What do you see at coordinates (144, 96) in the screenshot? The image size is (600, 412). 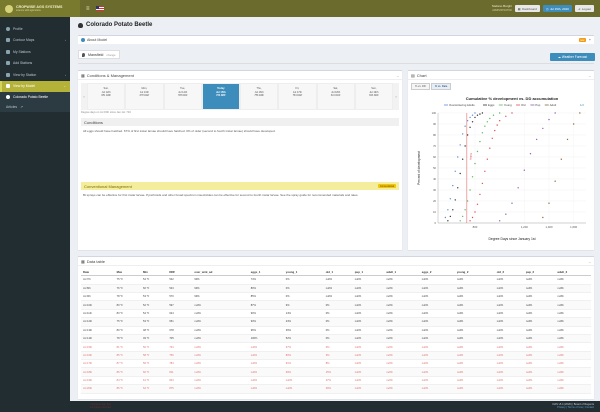 I see `day-card: Mon, Jul 13th 678 DDF` at bounding box center [144, 96].